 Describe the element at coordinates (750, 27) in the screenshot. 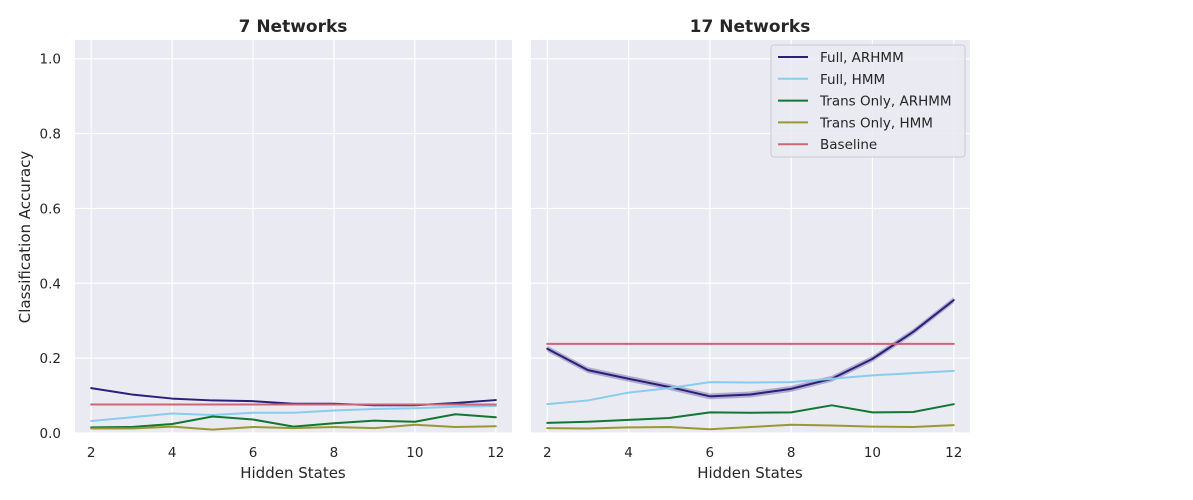

I see `chart-title-17-networks: 17 Networks` at that location.